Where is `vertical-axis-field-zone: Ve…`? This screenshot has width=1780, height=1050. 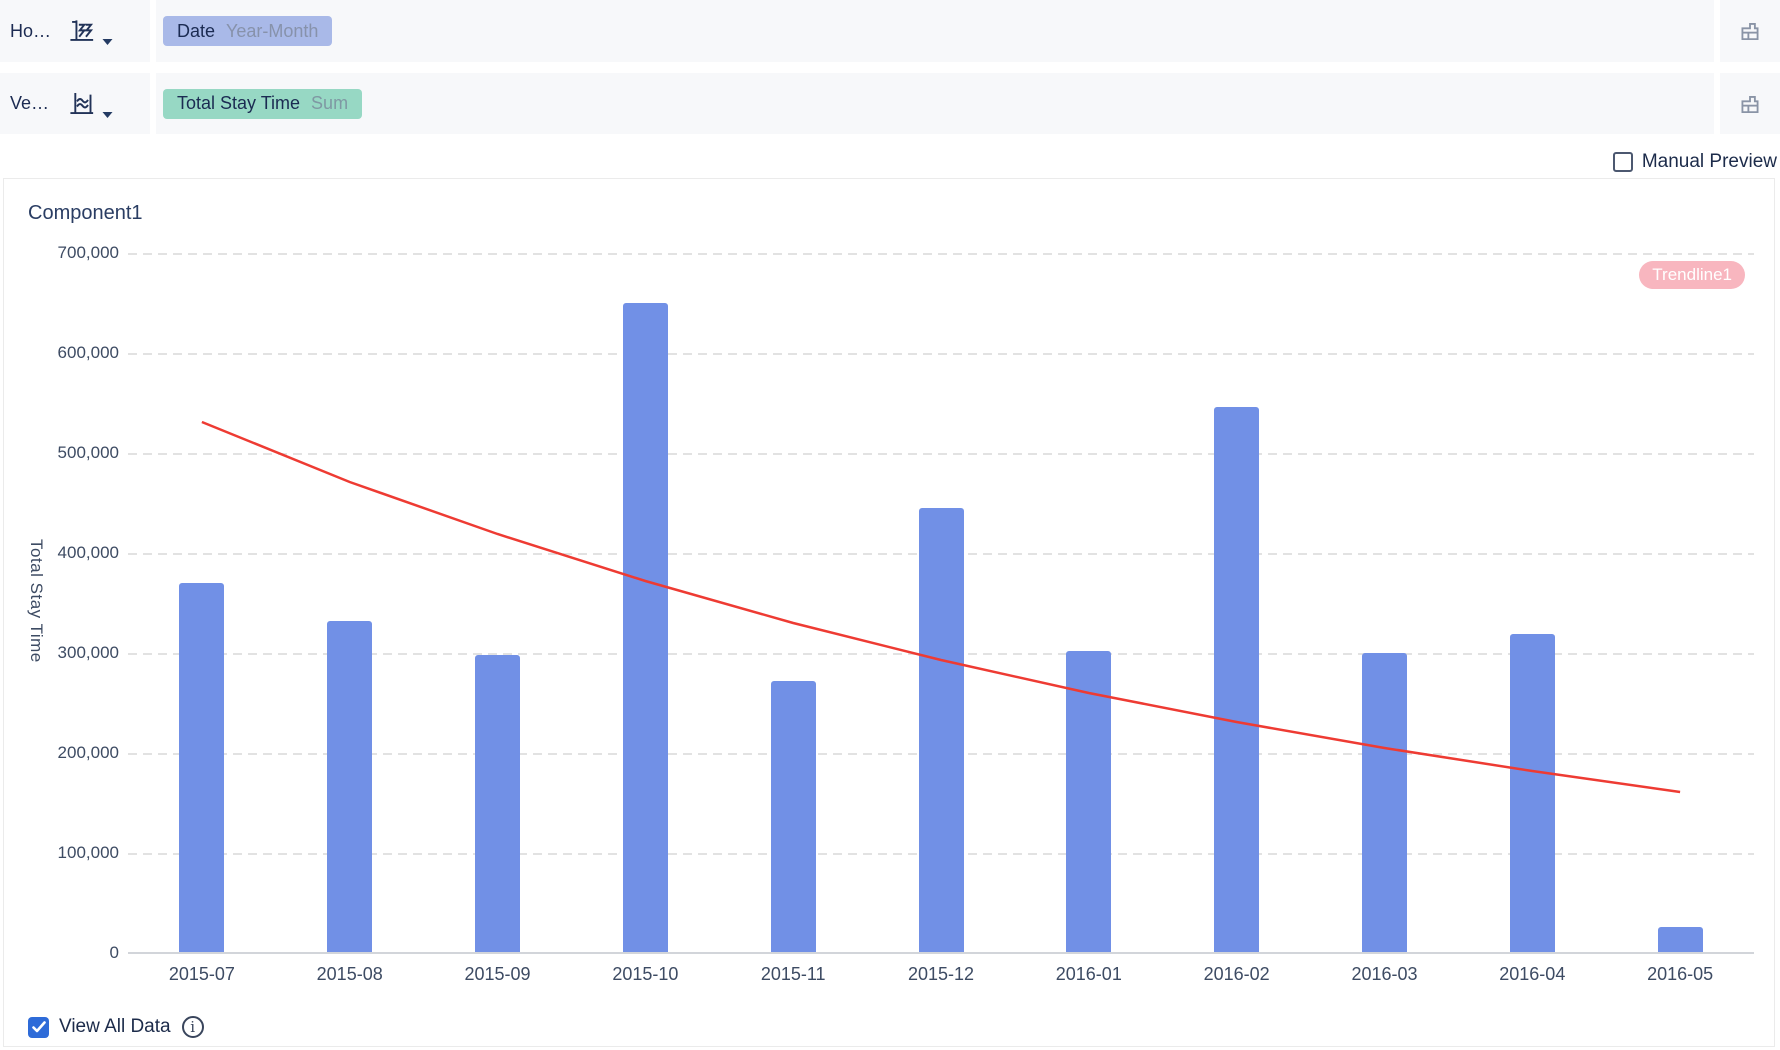
vertical-axis-field-zone: Ve… is located at coordinates (75, 103).